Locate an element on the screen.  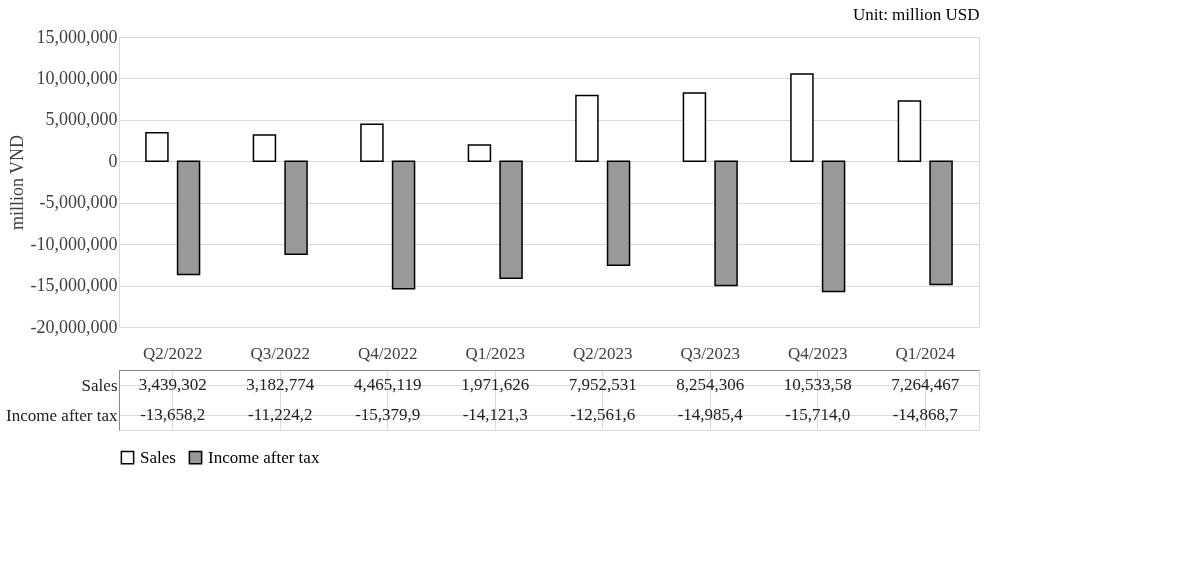
x-tick-label: Q2/2022 is located at coordinates (173, 353).